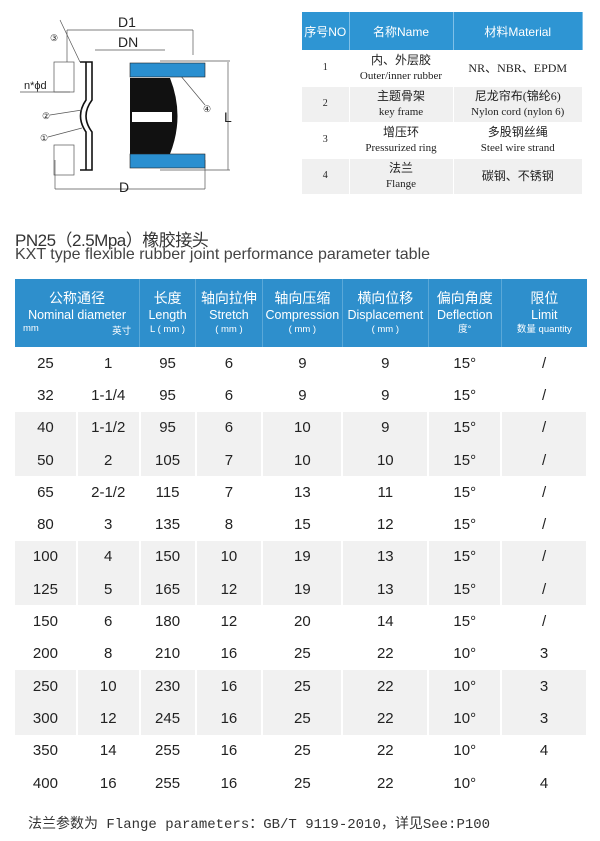  What do you see at coordinates (112, 240) in the screenshot?
I see `title-cn: PN25（2.5Mpa）橡胶接头` at bounding box center [112, 240].